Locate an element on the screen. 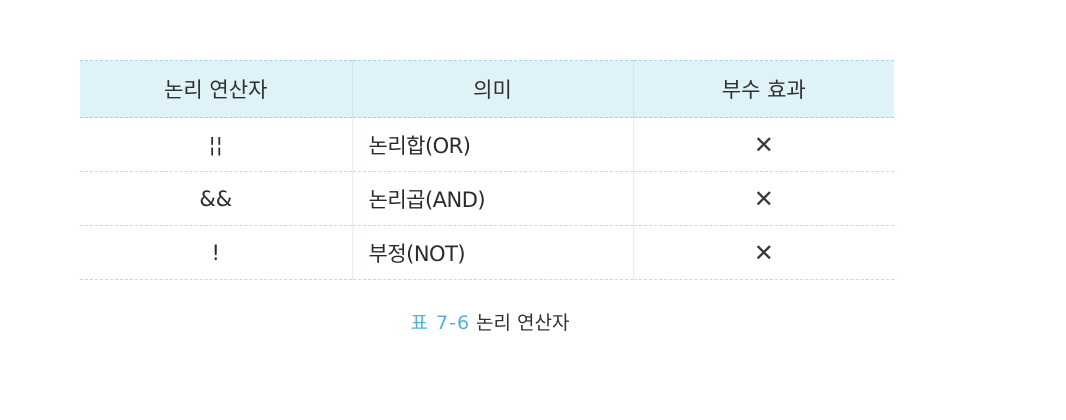 This screenshot has height=420, width=1066. table-row: && 논리곱(AND) ✕ is located at coordinates (487, 198).